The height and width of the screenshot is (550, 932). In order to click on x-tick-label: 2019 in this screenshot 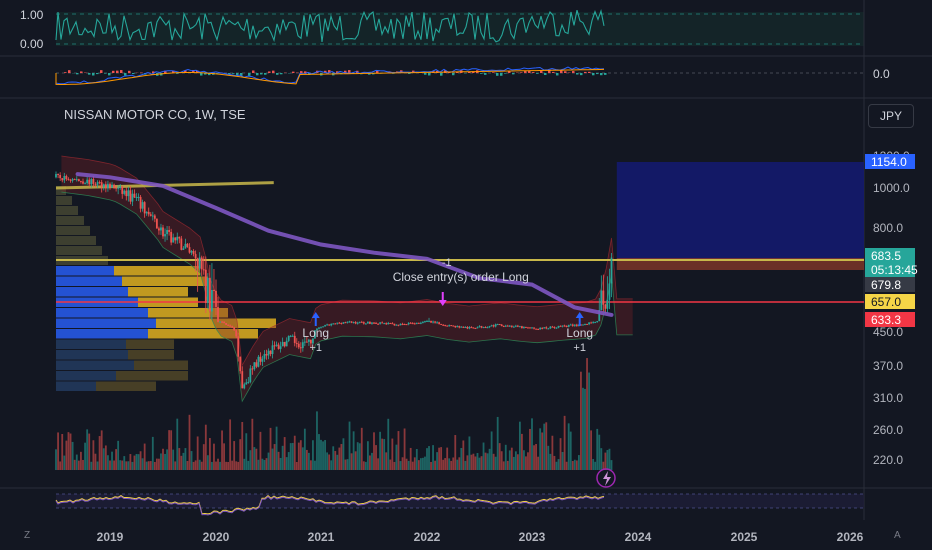, I will do `click(110, 537)`.